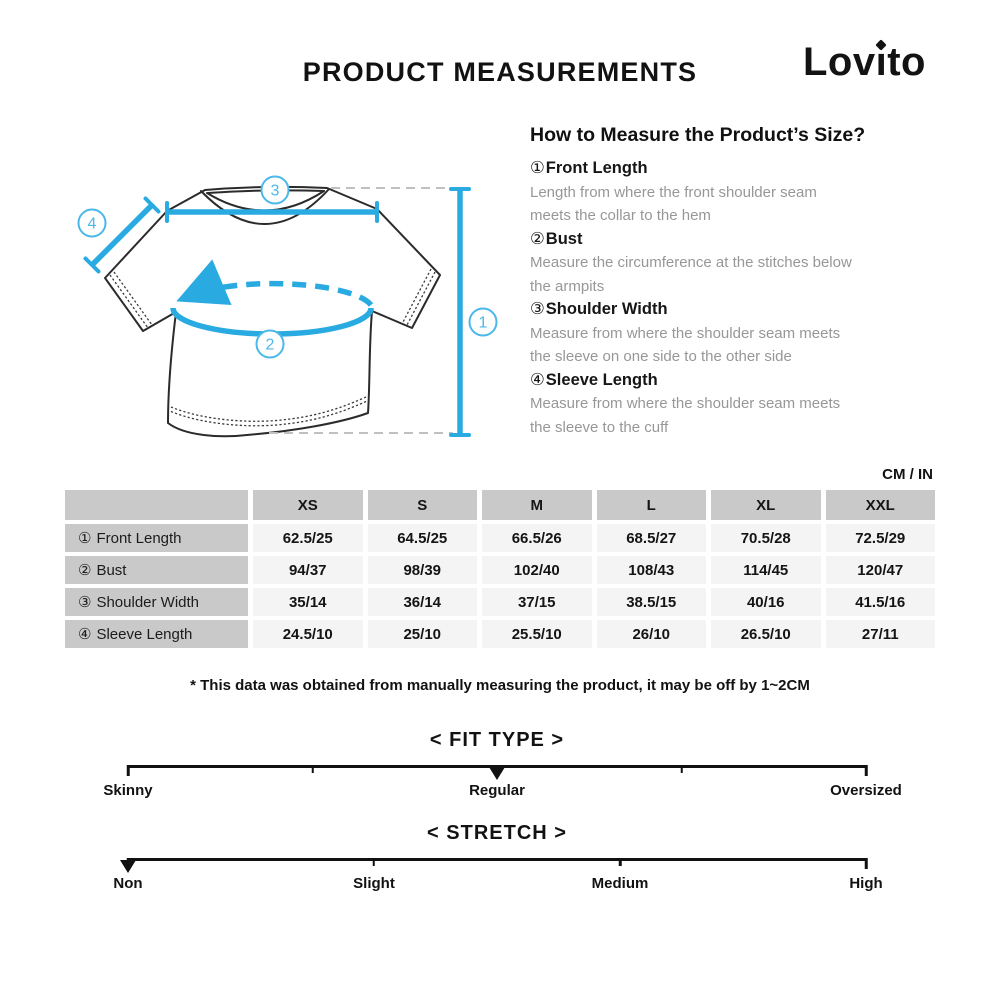  What do you see at coordinates (500, 72) in the screenshot?
I see `page-title: PRODUCT MEASUREMENTS` at bounding box center [500, 72].